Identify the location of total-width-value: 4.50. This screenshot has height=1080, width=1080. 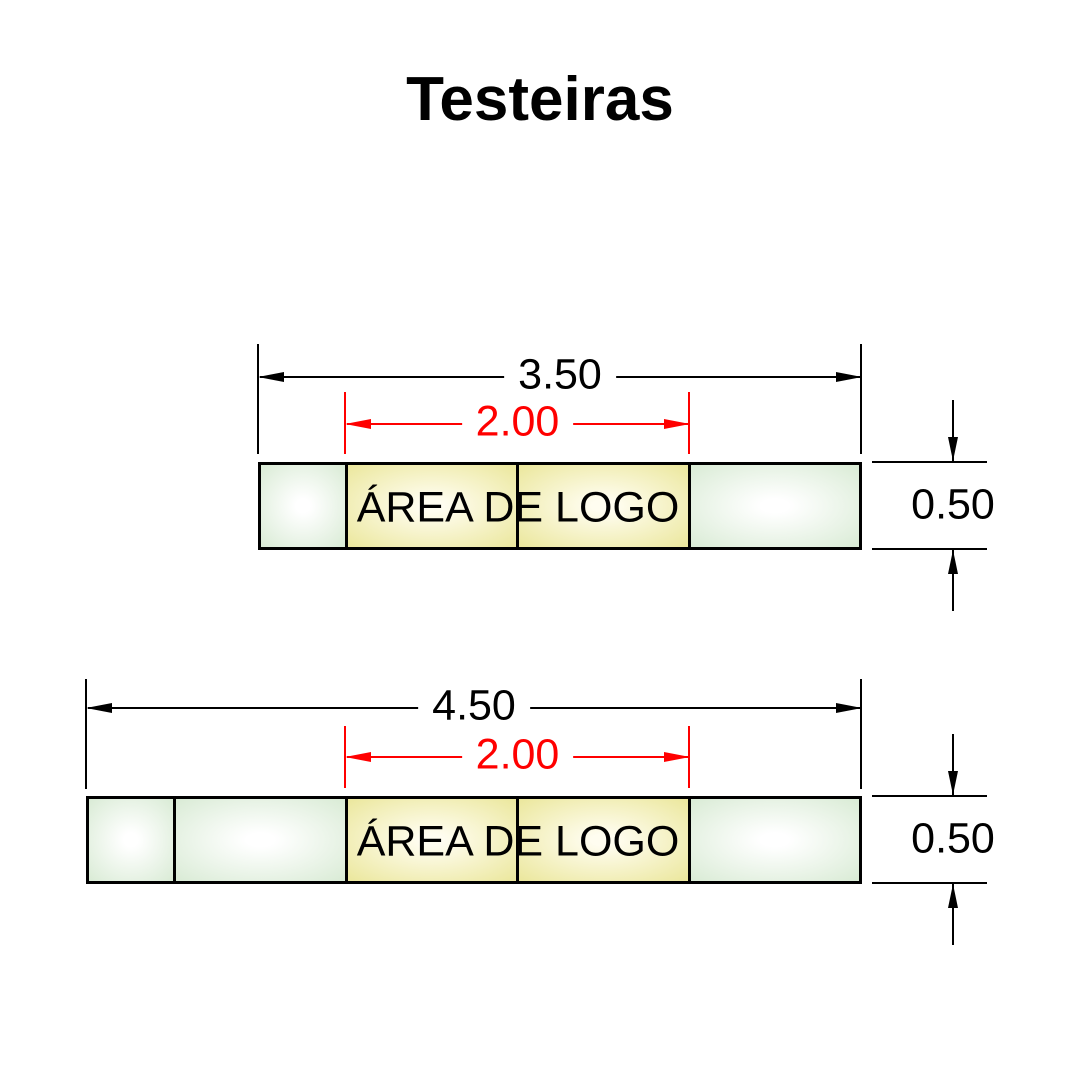
(474, 706).